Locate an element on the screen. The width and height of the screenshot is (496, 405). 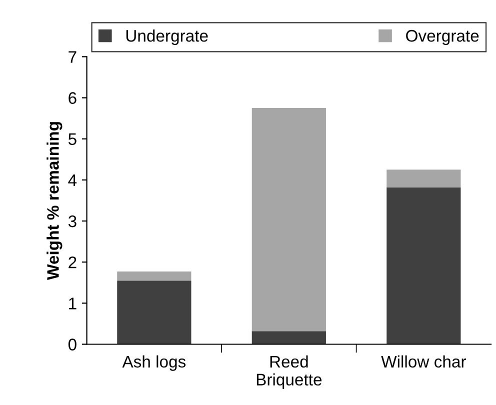
legend-label: Overgrate is located at coordinates (442, 38).